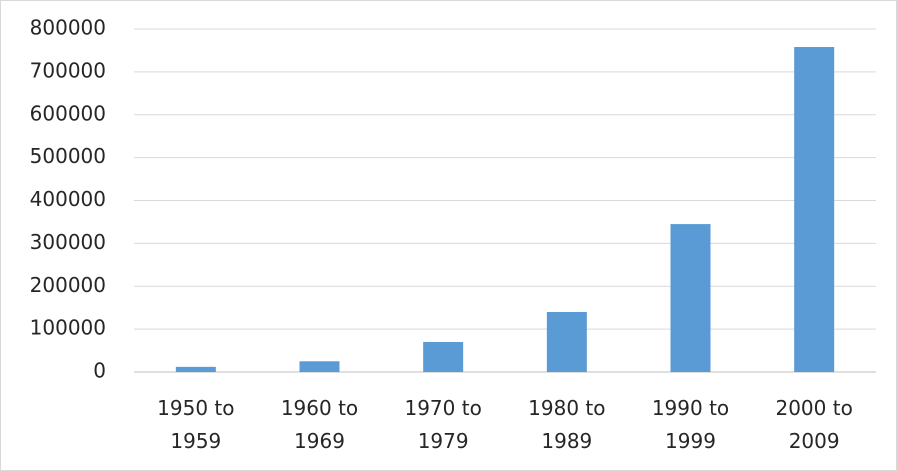  Describe the element at coordinates (68, 242) in the screenshot. I see `y-tick-label: 300000` at that location.